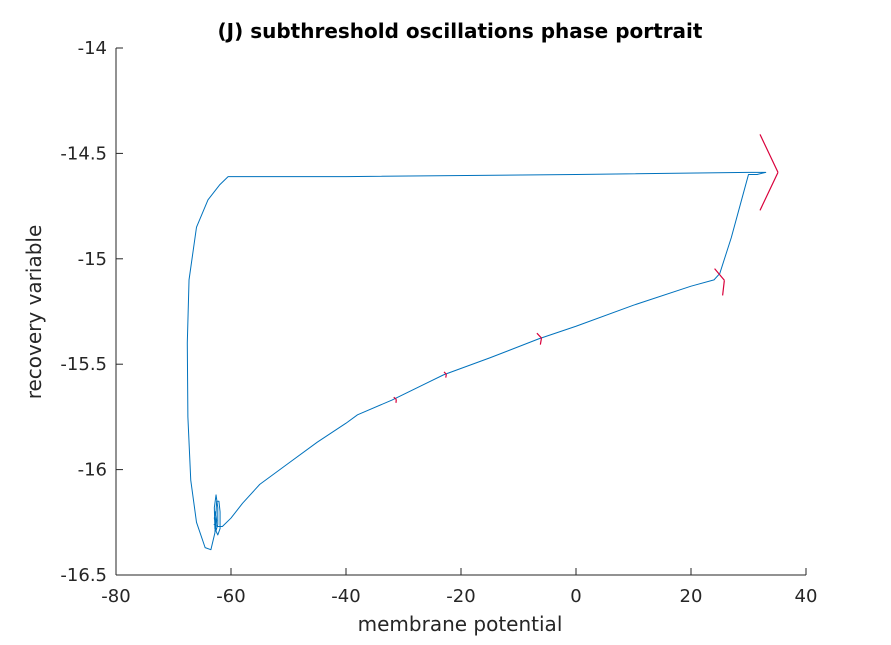 The width and height of the screenshot is (891, 645). What do you see at coordinates (83, 364) in the screenshot?
I see `y-tick-label: -15.5` at bounding box center [83, 364].